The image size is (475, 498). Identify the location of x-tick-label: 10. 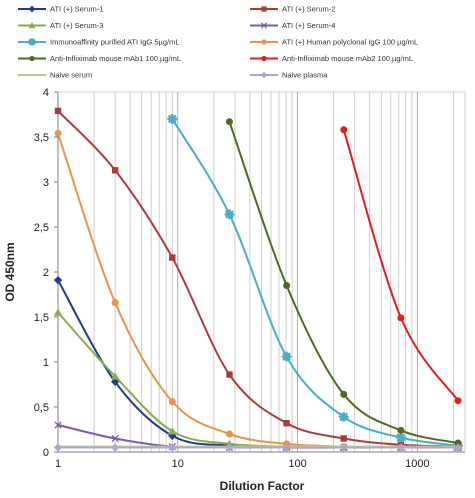
(178, 464).